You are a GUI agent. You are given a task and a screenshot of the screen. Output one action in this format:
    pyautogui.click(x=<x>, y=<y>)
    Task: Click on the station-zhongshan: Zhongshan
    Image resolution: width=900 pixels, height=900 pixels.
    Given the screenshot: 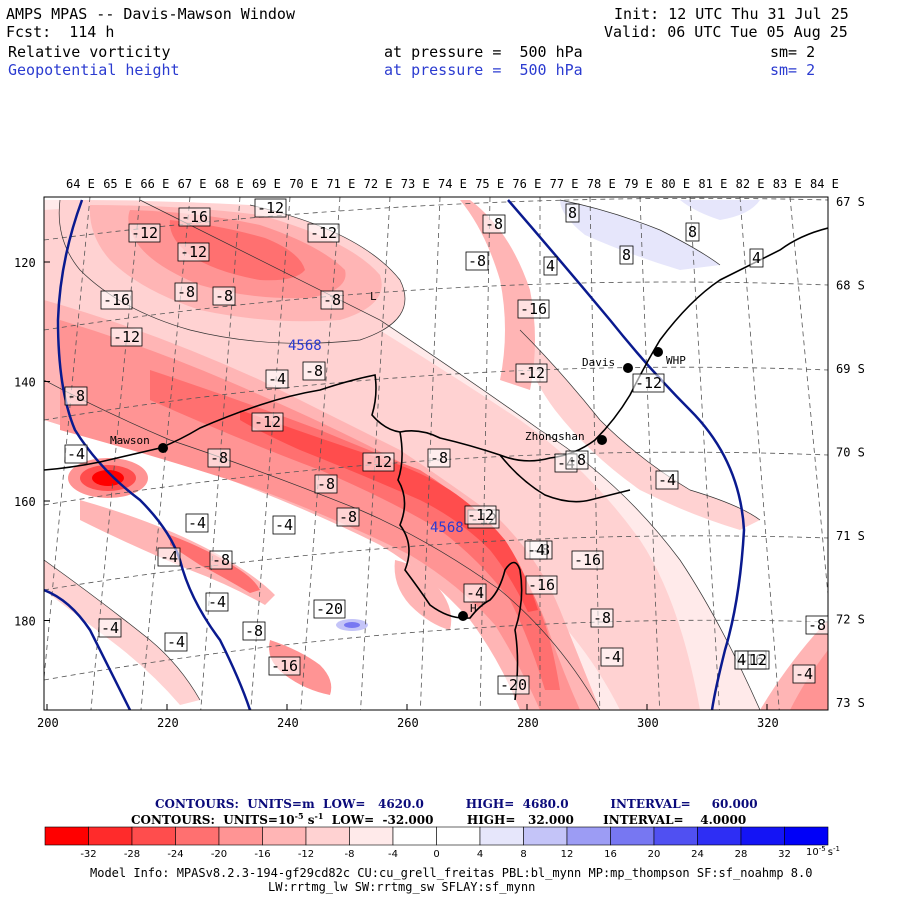 What is the action you would take?
    pyautogui.click(x=566, y=437)
    